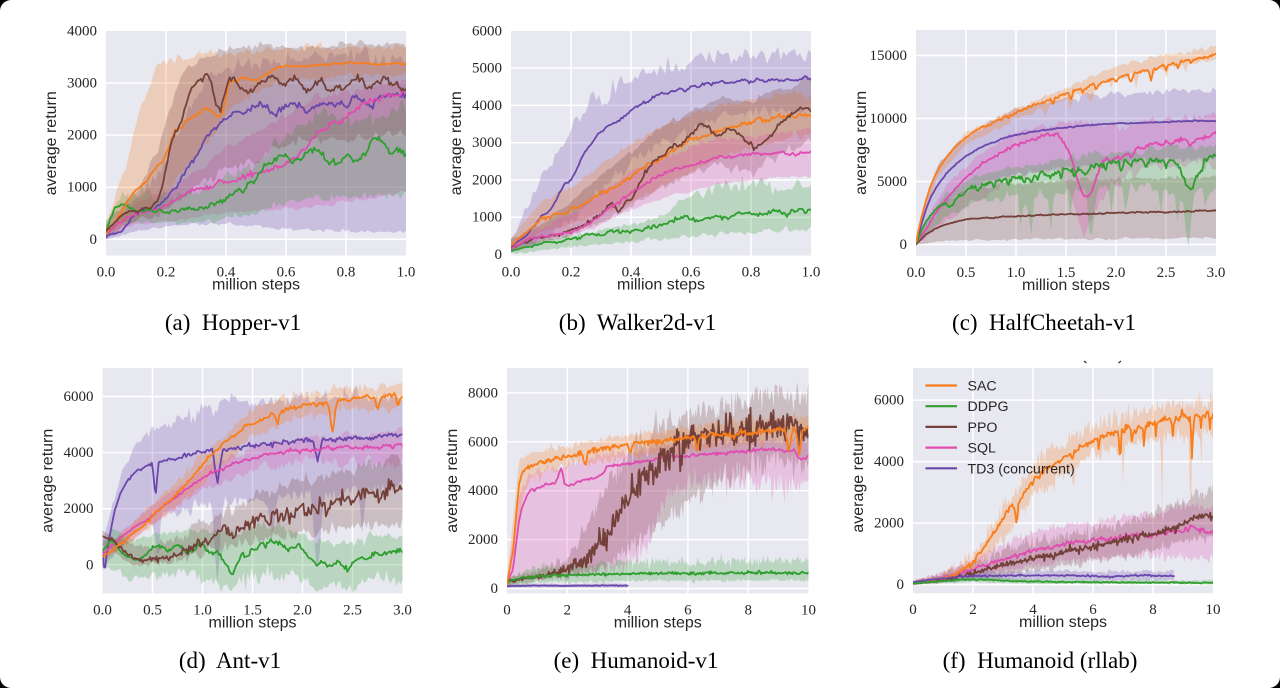  I want to click on svg-text: PPO, so click(983, 428).